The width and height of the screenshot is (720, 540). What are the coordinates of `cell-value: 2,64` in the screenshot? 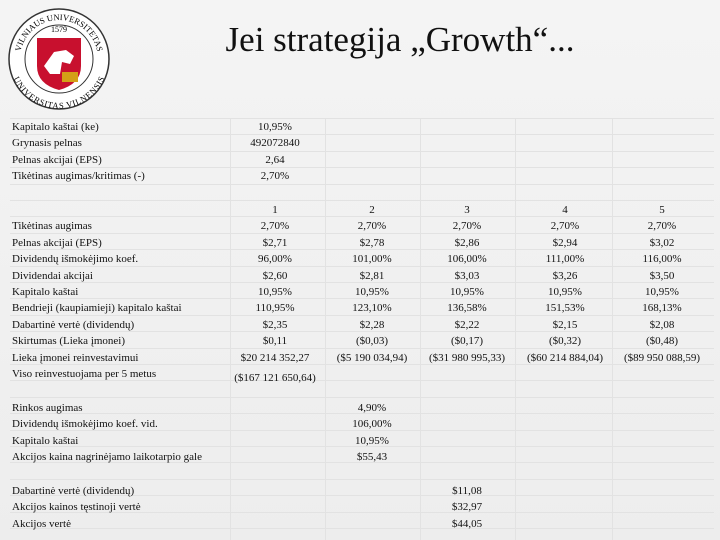 It's located at (275, 159).